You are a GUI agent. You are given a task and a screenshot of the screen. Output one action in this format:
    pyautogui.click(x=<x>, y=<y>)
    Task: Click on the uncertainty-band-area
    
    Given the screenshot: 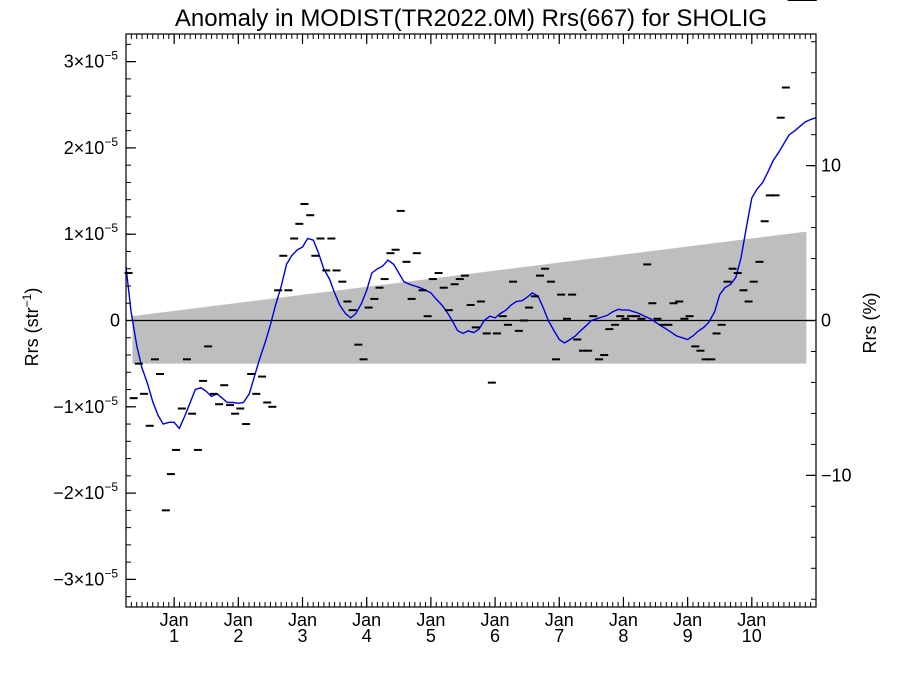 What is the action you would take?
    pyautogui.click(x=469, y=297)
    